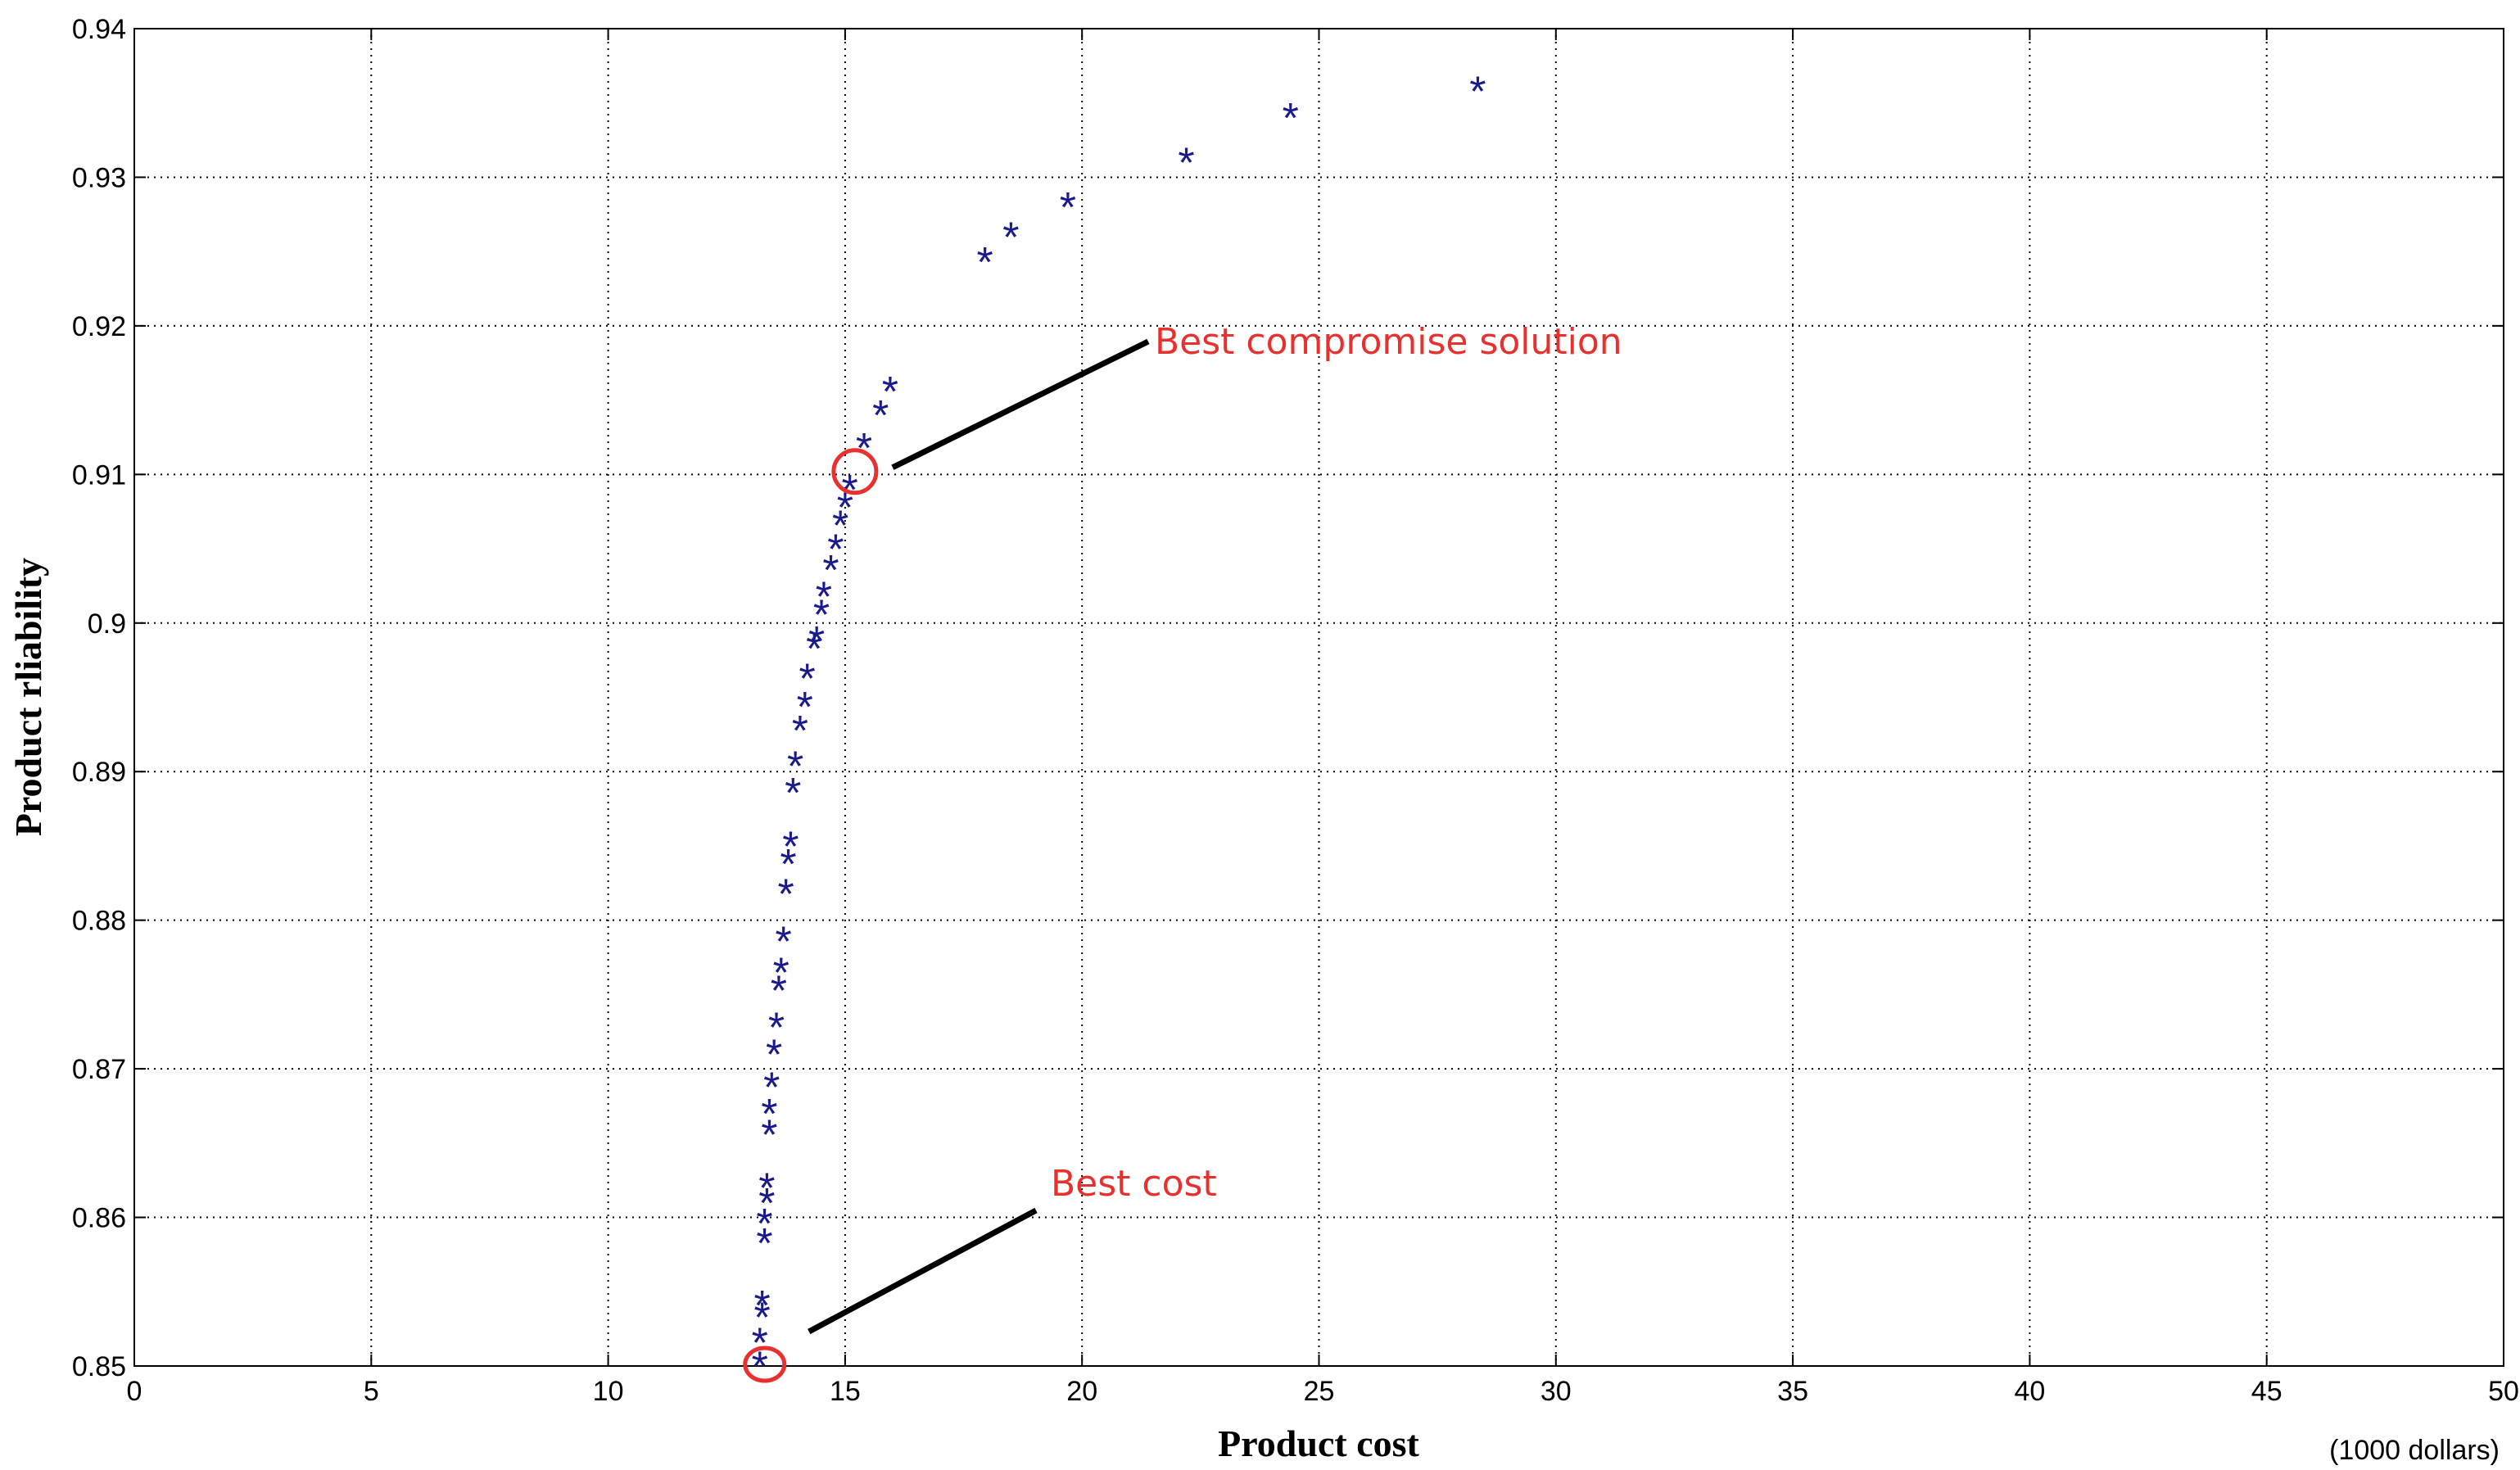 This screenshot has width=2520, height=1470. Describe the element at coordinates (1388, 342) in the screenshot. I see `compromise-annotation-label: Best compromise solution` at that location.